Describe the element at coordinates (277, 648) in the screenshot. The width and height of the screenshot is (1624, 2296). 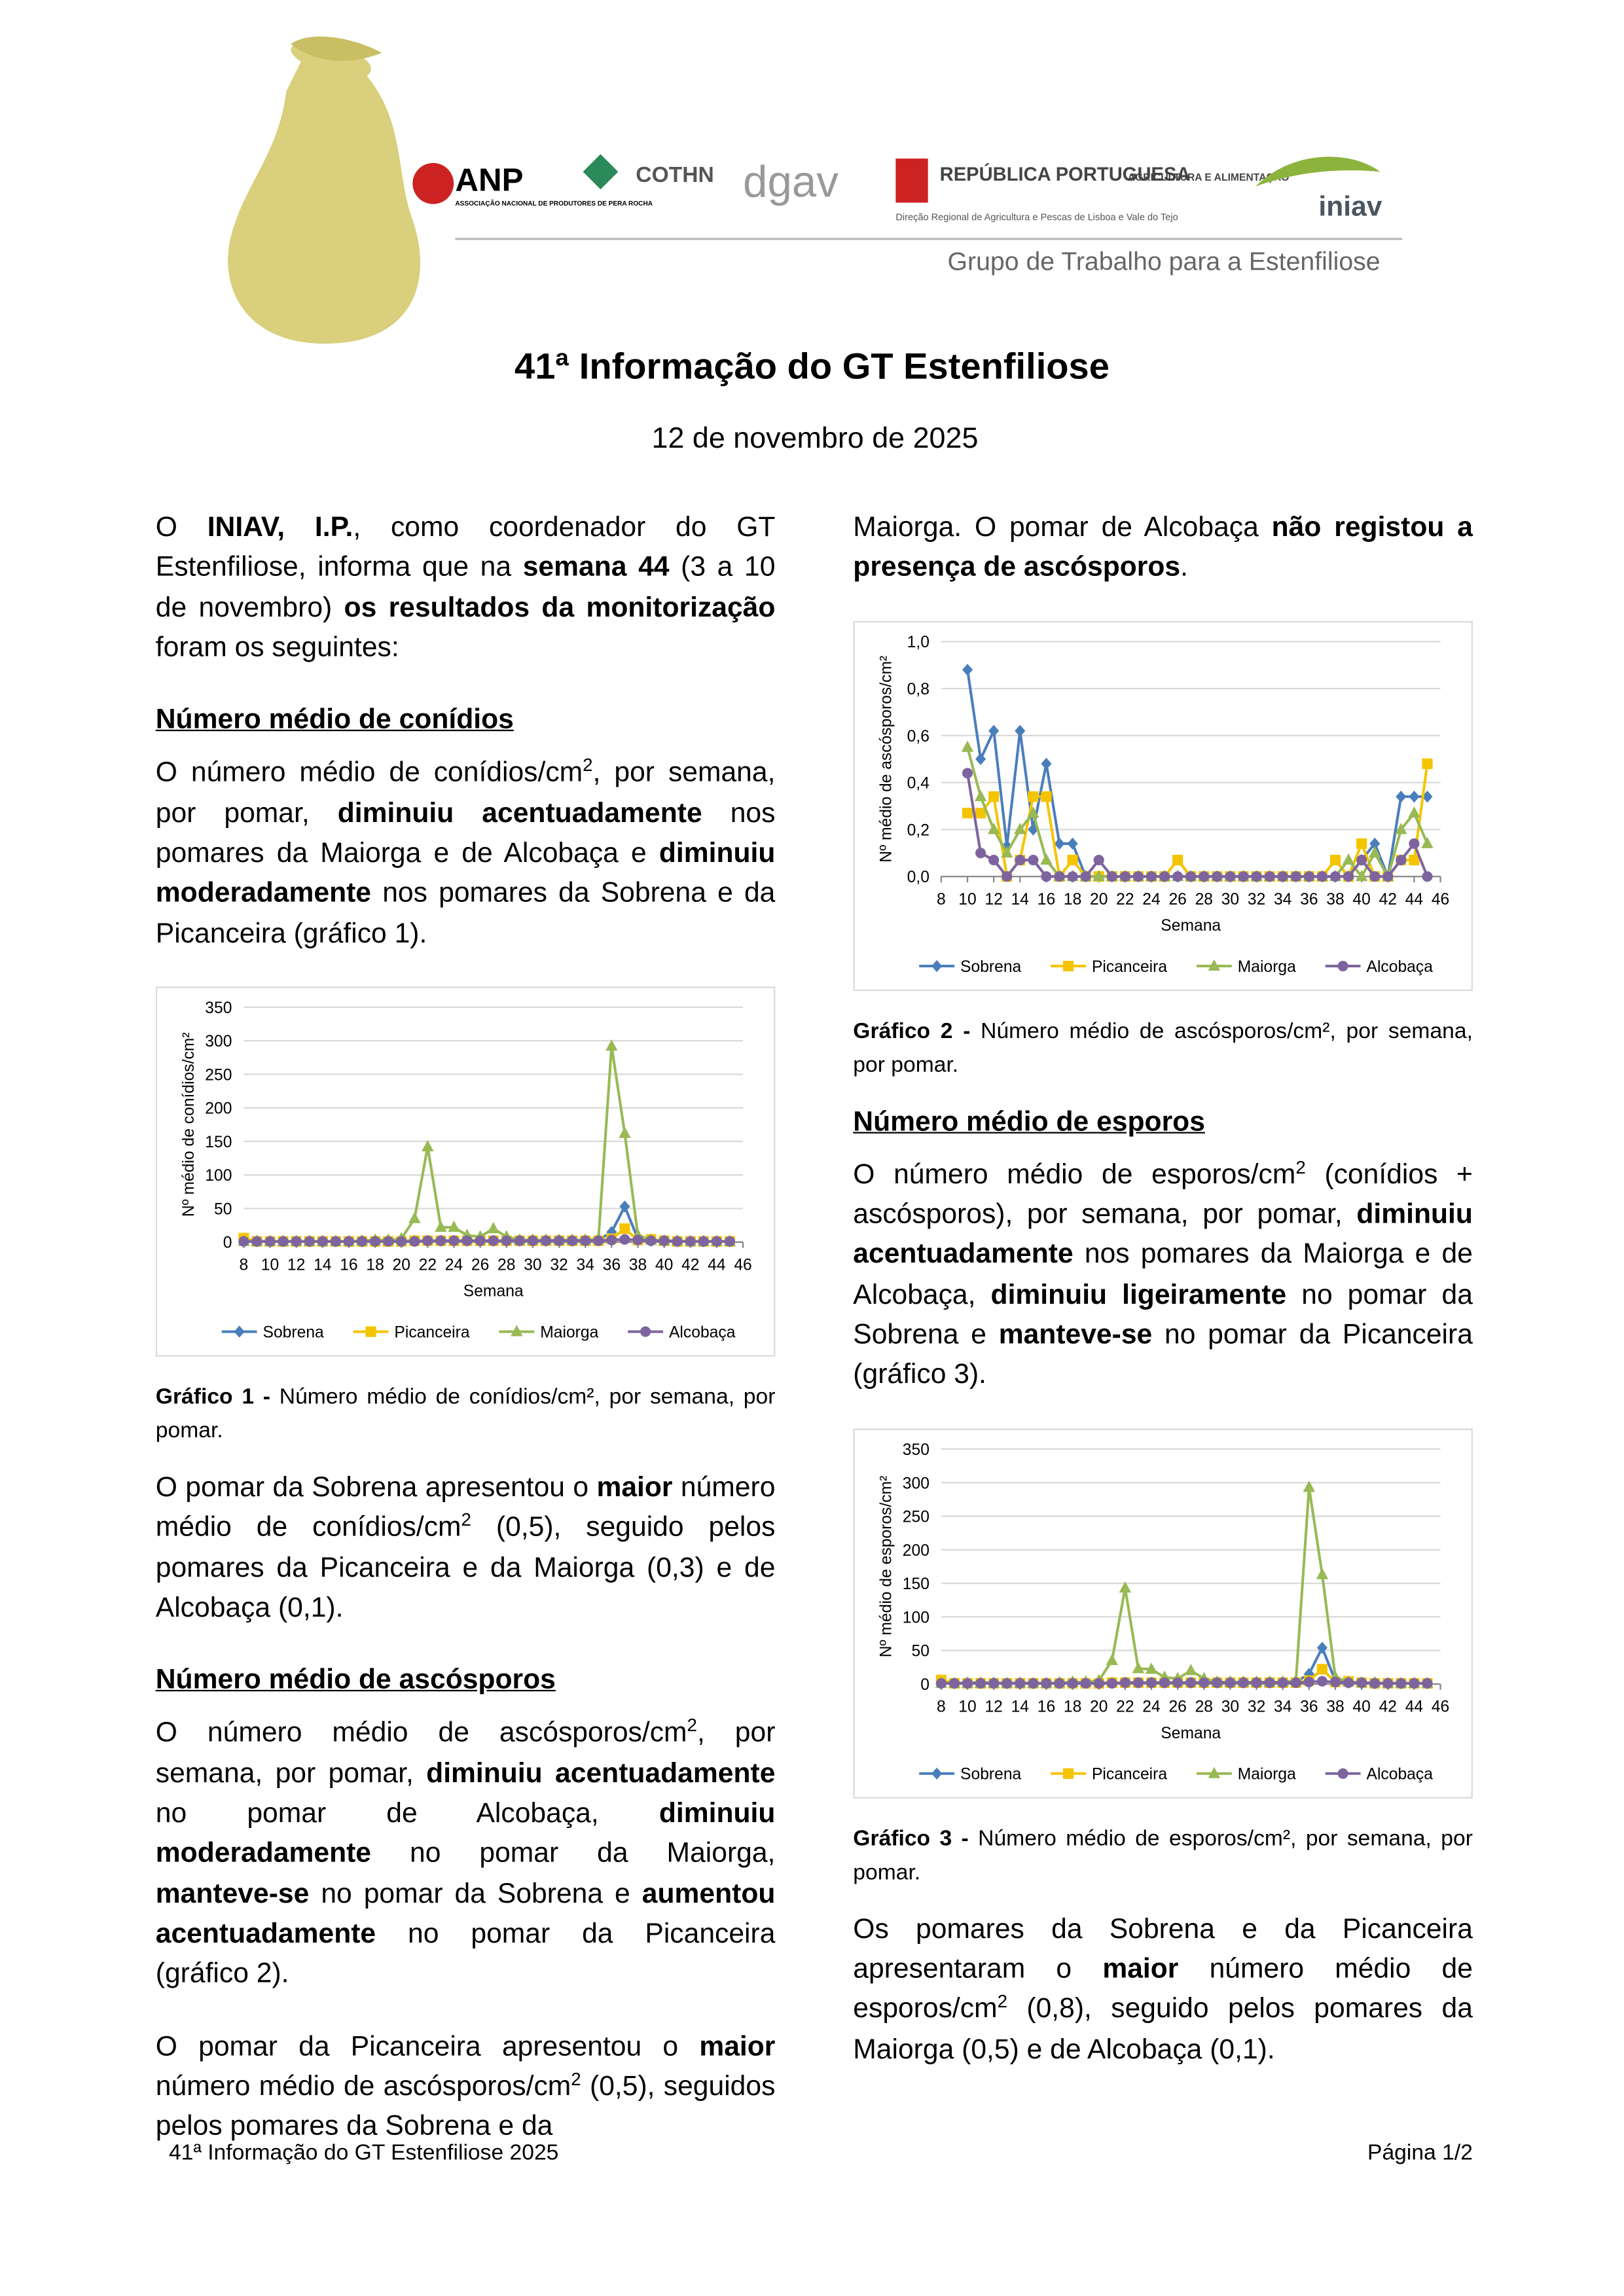
I see `text-run: foram os seguintes:` at that location.